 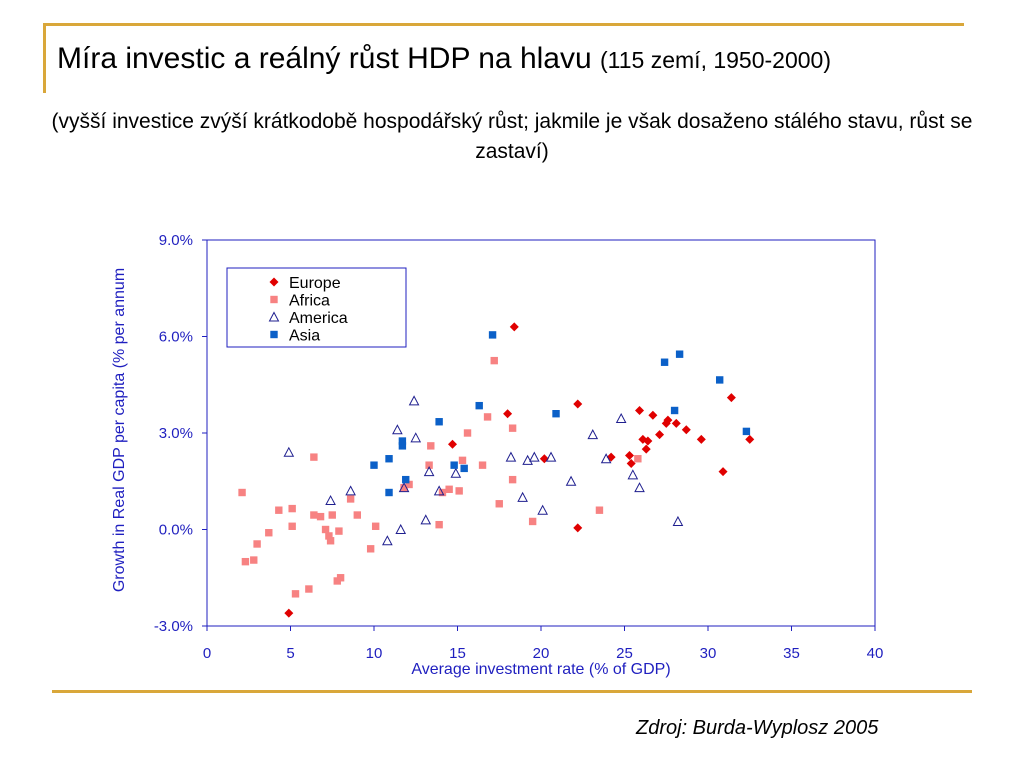 I want to click on title-paren: (115 zemí, 1950-2000), so click(x=716, y=60).